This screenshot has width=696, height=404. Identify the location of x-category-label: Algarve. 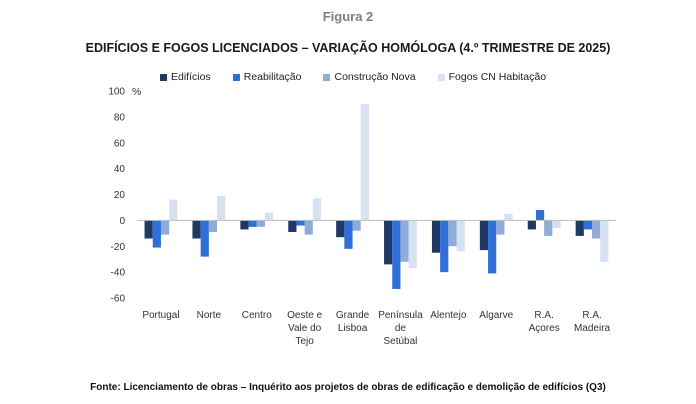
(496, 315).